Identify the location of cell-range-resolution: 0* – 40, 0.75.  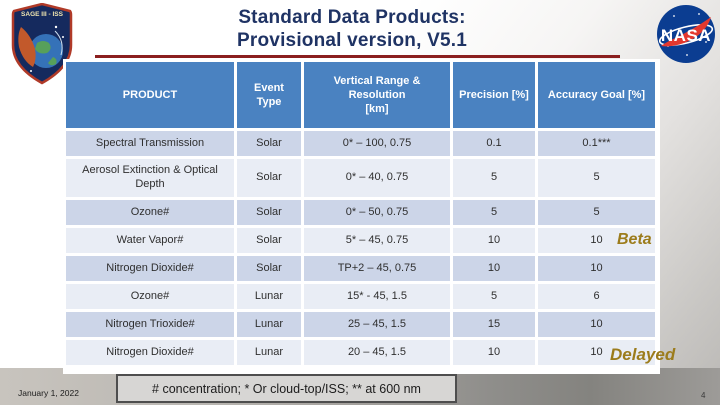
(377, 178).